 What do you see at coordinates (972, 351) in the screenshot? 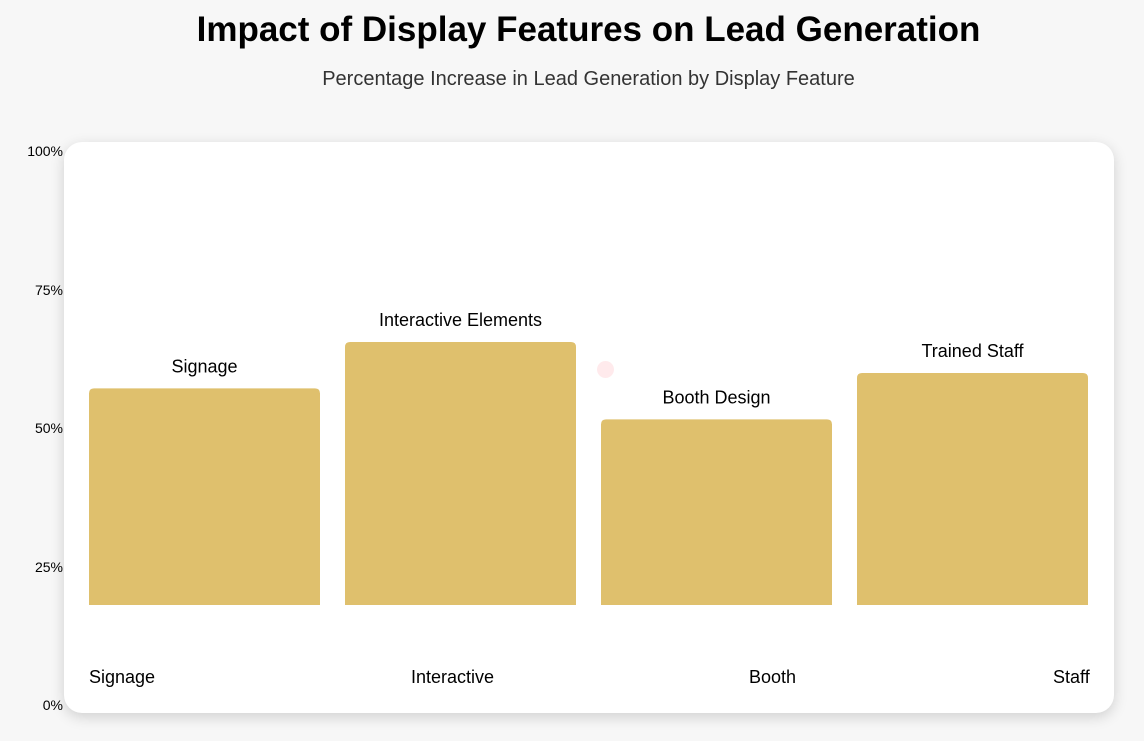
I see `bar-label: Trained Staff` at bounding box center [972, 351].